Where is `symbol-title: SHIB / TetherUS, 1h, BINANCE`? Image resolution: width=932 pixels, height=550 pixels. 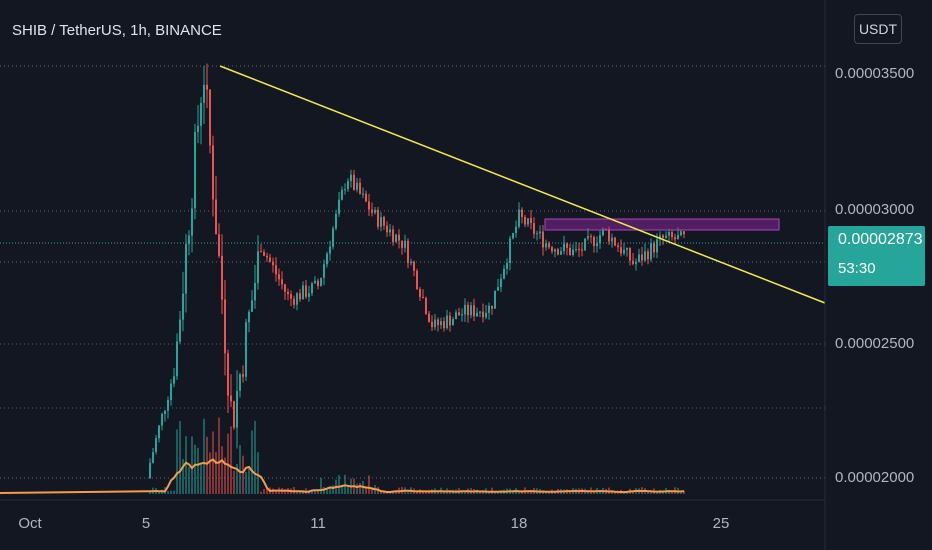
symbol-title: SHIB / TetherUS, 1h, BINANCE is located at coordinates (117, 30).